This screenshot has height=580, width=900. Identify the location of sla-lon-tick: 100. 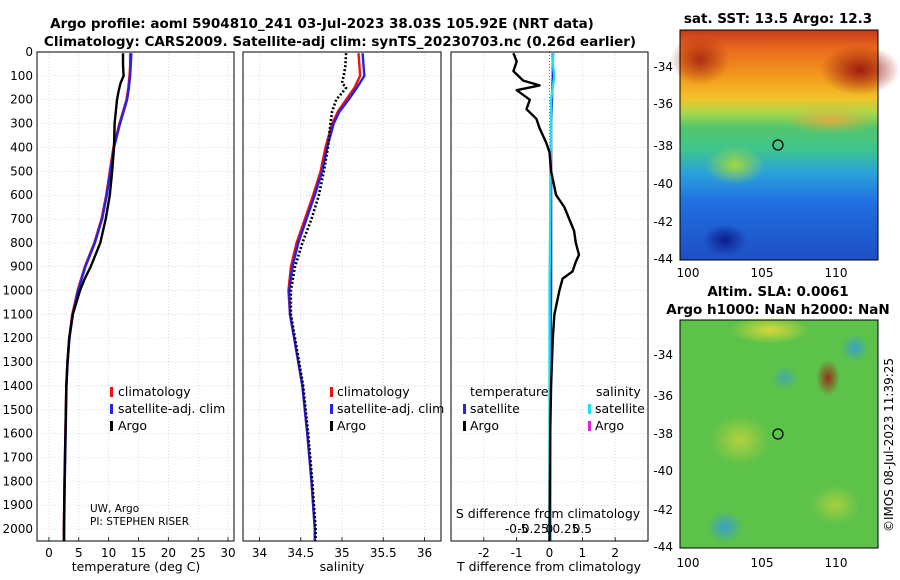
(688, 563).